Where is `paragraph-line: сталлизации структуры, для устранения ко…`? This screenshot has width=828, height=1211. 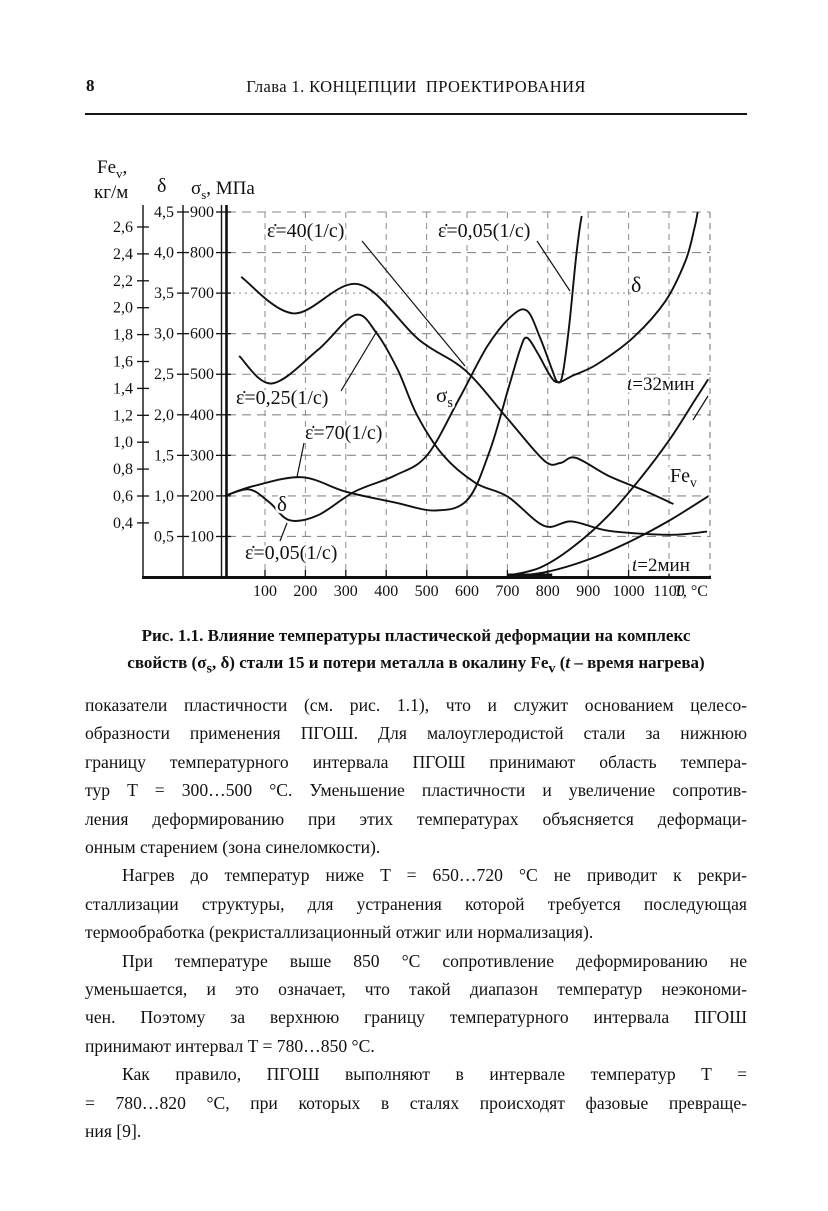 paragraph-line: сталлизации структуры, для устранения ко… is located at coordinates (416, 903).